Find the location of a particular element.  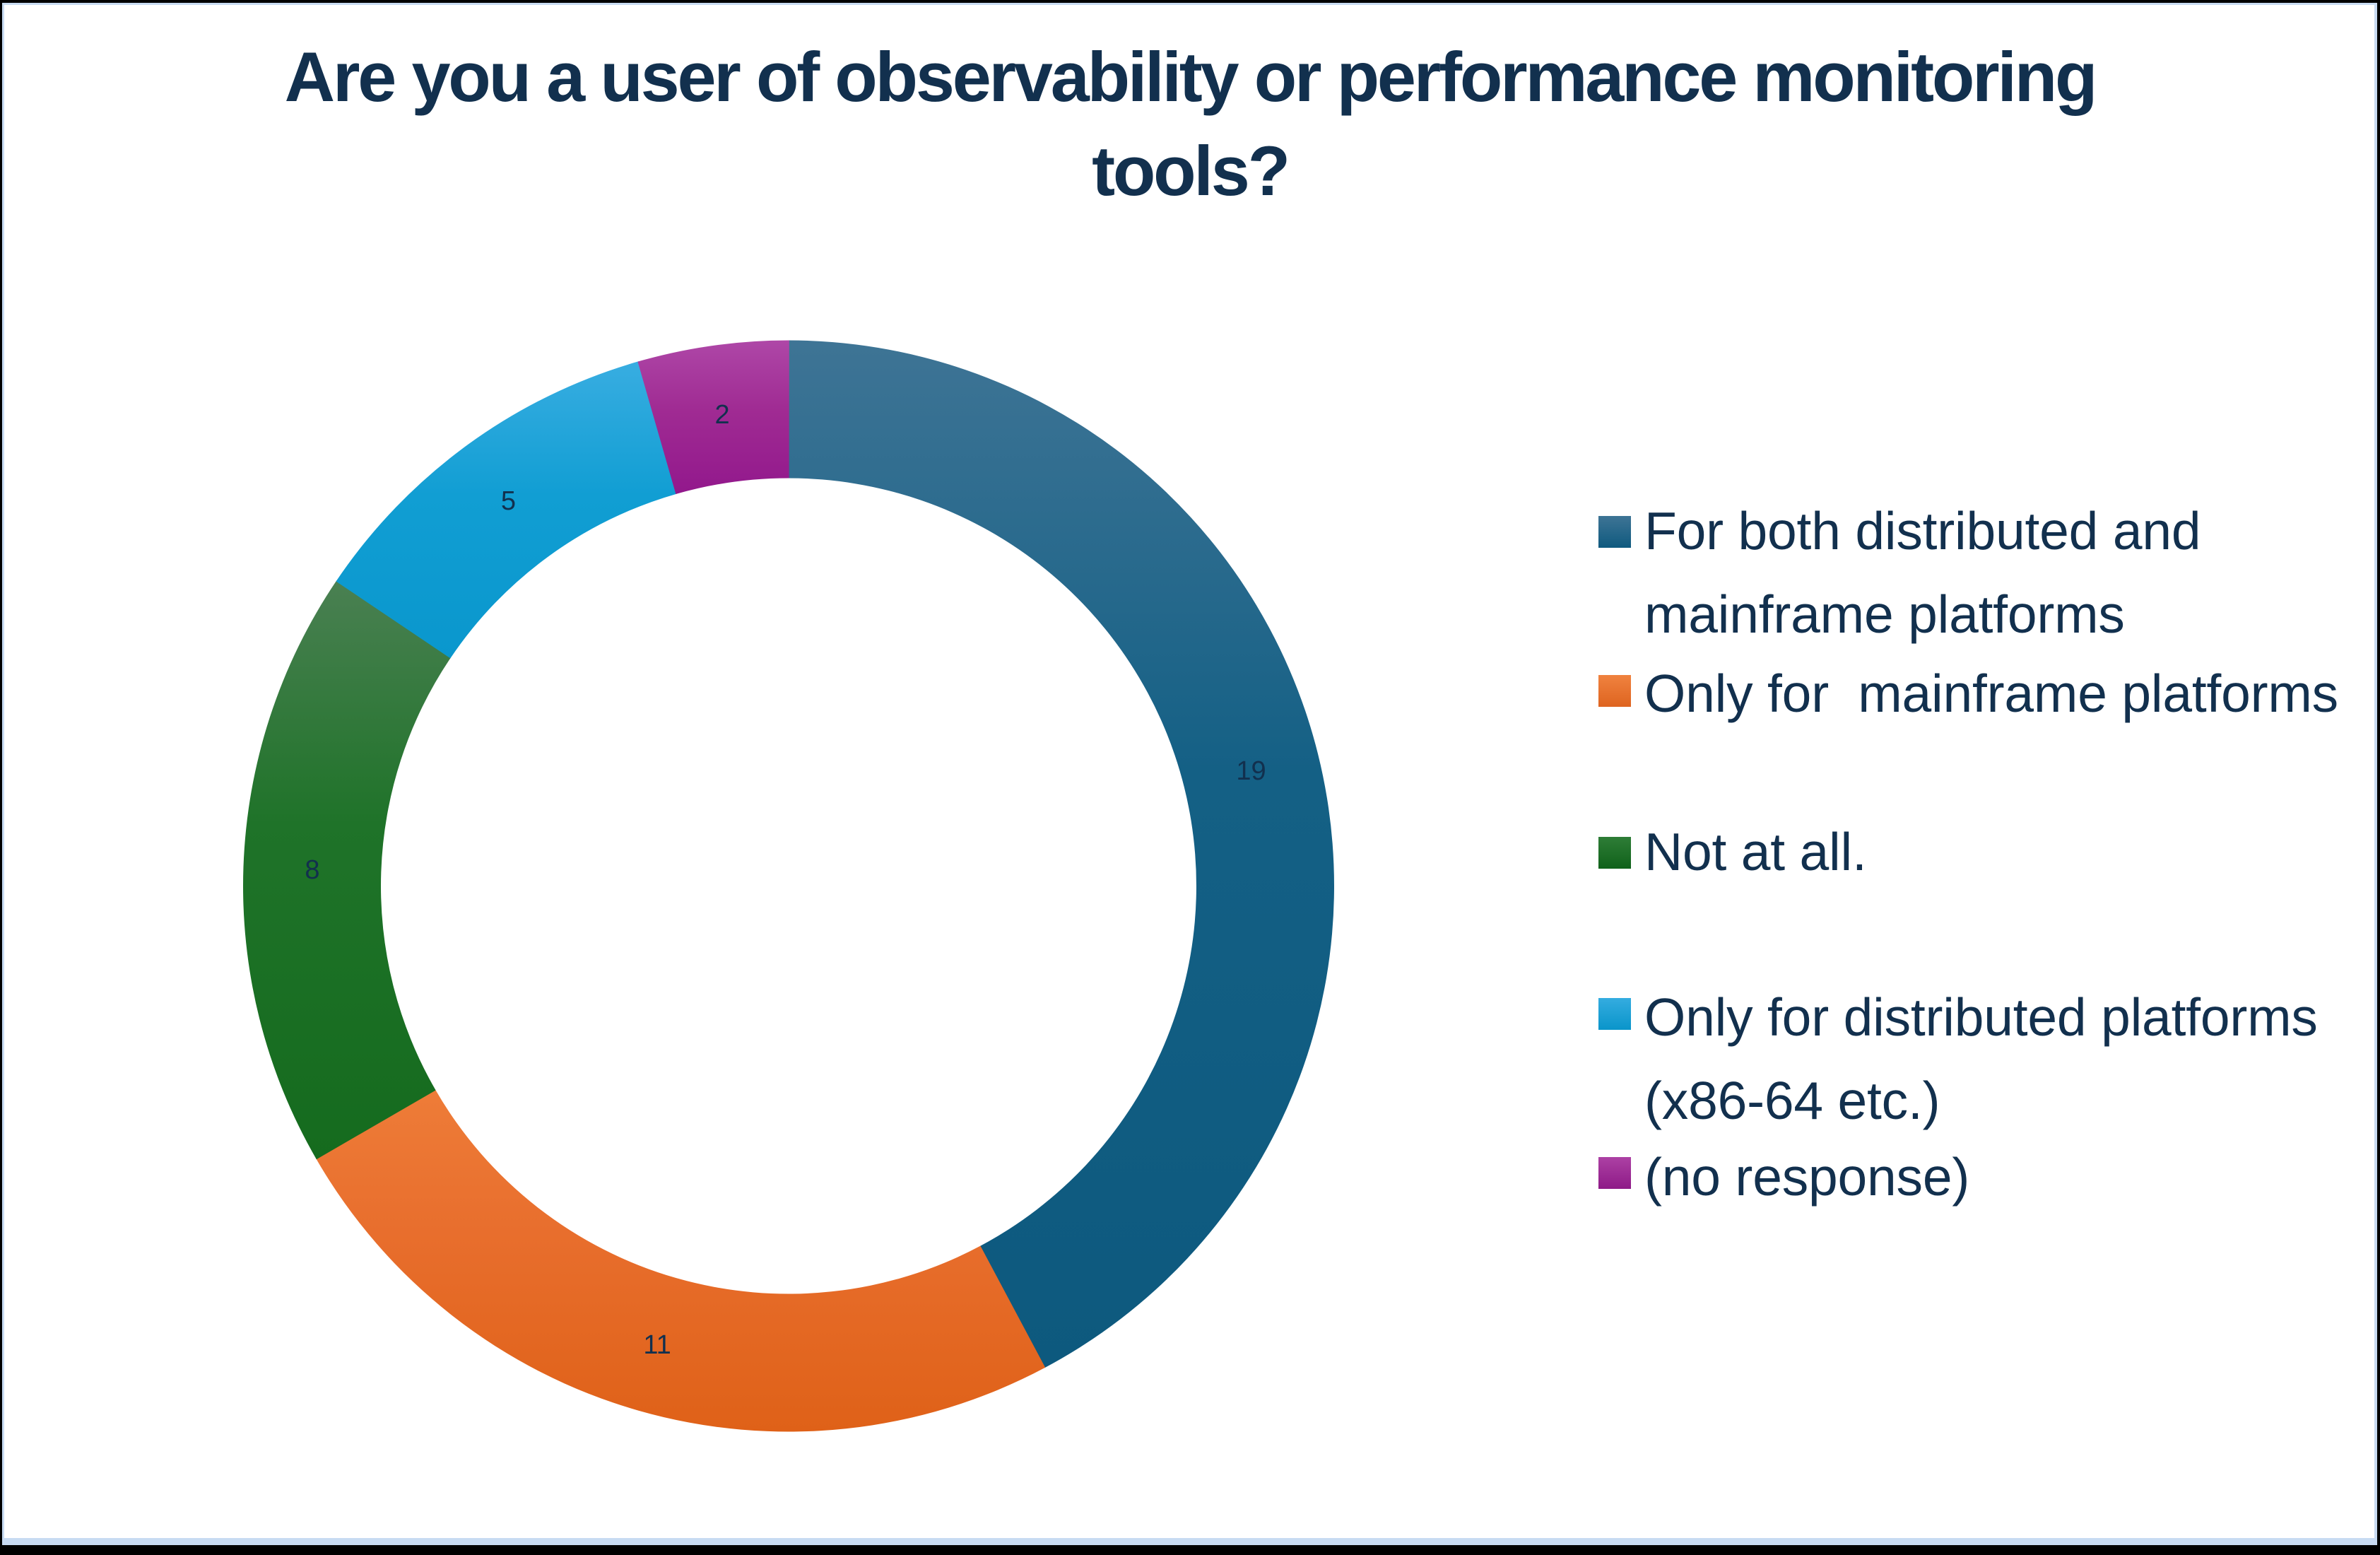

svg-text: 8 is located at coordinates (312, 870).